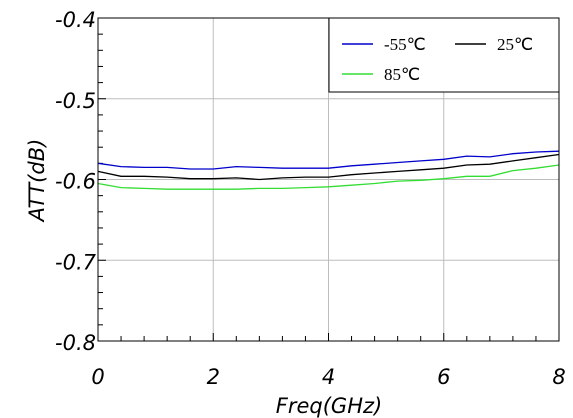 This screenshot has width=573, height=418. What do you see at coordinates (97, 377) in the screenshot?
I see `x-tick-label-0: 0` at bounding box center [97, 377].